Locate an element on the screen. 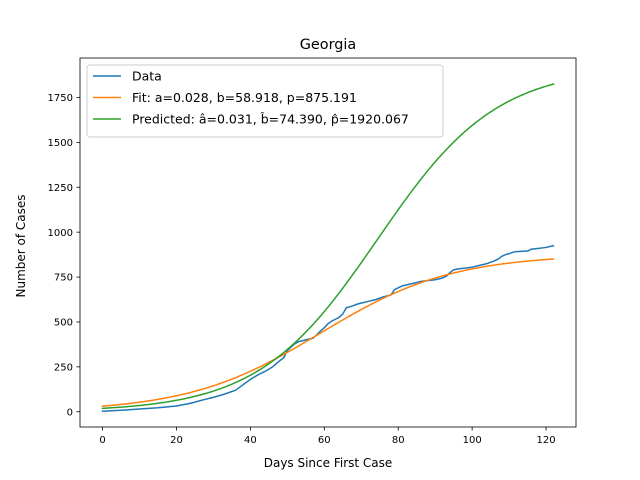 The height and width of the screenshot is (480, 640). x-tick-label: 60 is located at coordinates (324, 440).